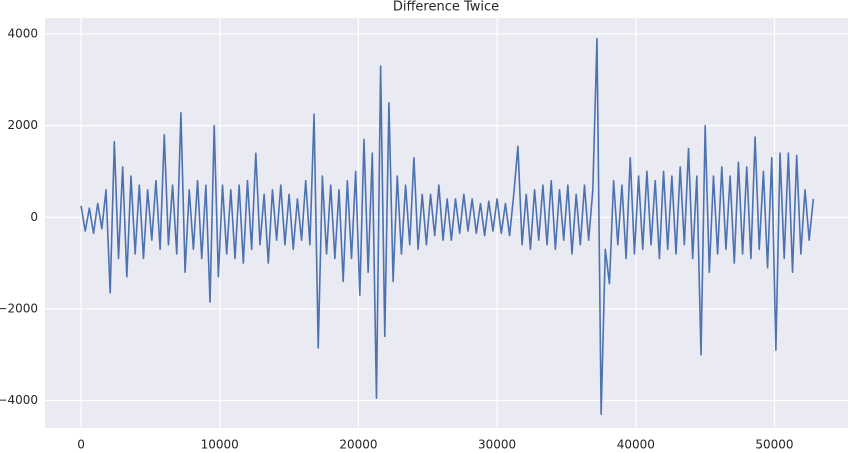  What do you see at coordinates (81, 445) in the screenshot?
I see `x-tick-label: 0` at bounding box center [81, 445].